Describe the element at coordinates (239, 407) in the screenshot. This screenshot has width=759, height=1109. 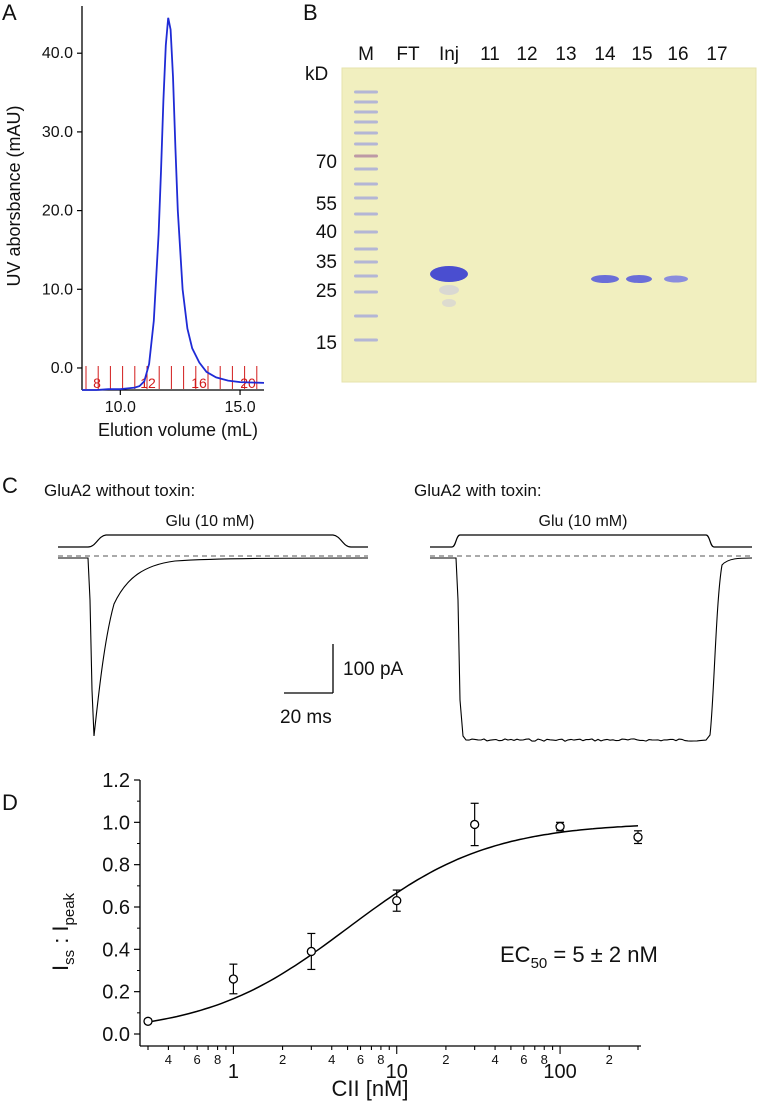
I see `chromatogram-x-tick-label: 15.0` at that location.